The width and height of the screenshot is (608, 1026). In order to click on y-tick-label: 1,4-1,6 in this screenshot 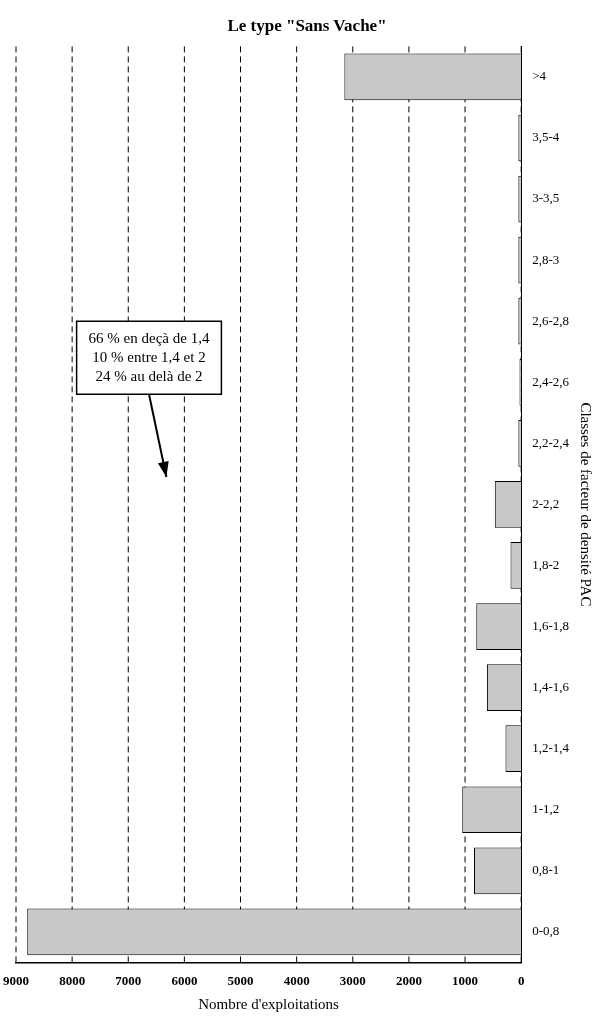, I will do `click(551, 687)`.